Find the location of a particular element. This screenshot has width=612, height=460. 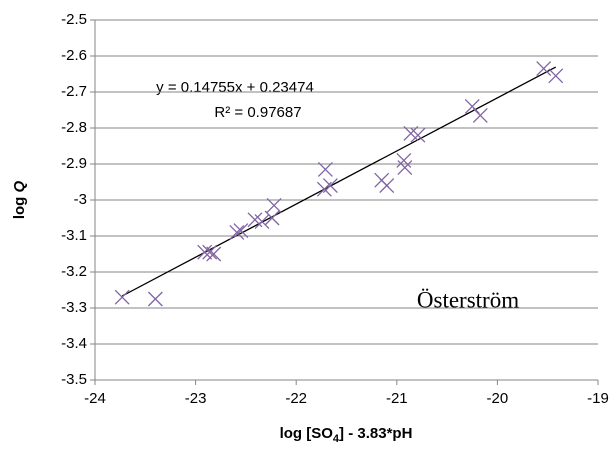

x-tick-label: -20 is located at coordinates (498, 398).